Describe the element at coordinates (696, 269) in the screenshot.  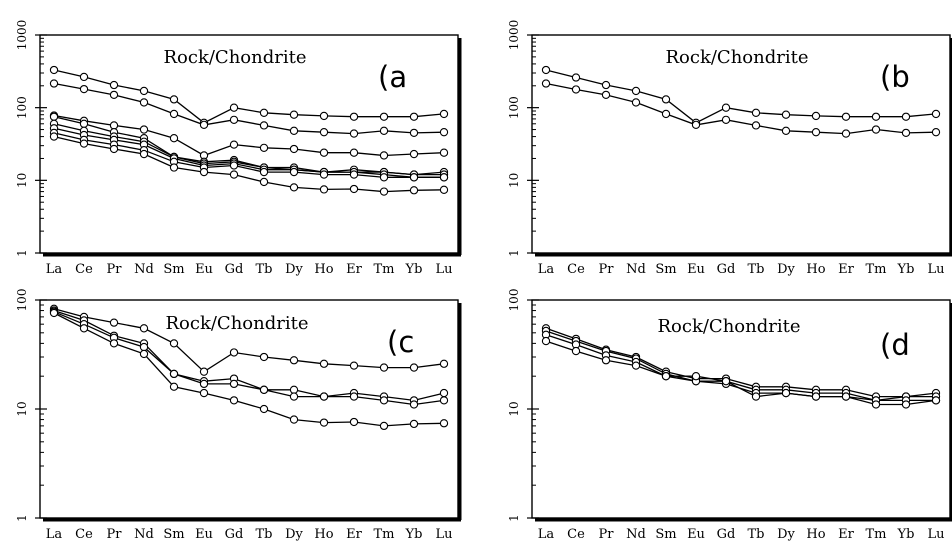
I see `x-tick-label: Eu` at that location.